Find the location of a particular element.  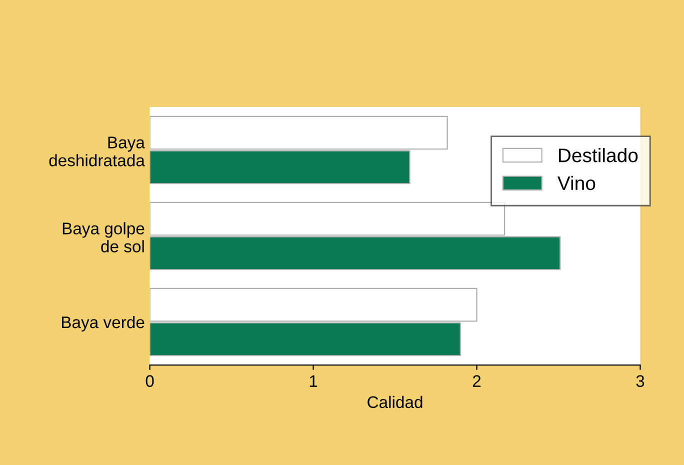

x-tick-label: 0 is located at coordinates (150, 381).